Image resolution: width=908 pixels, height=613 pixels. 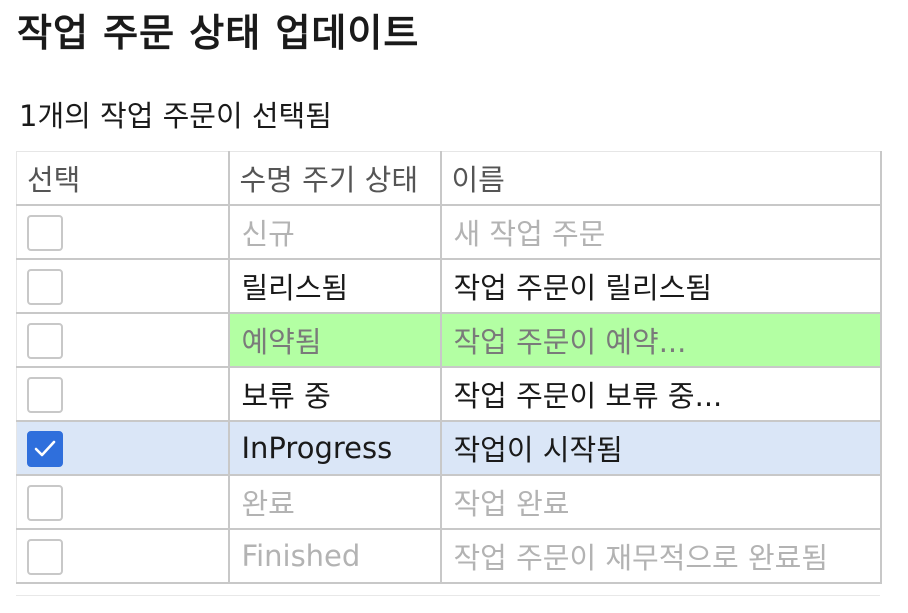 What do you see at coordinates (175, 116) in the screenshot?
I see `selection-count: 1개의 작업 주문이 선택됨` at bounding box center [175, 116].